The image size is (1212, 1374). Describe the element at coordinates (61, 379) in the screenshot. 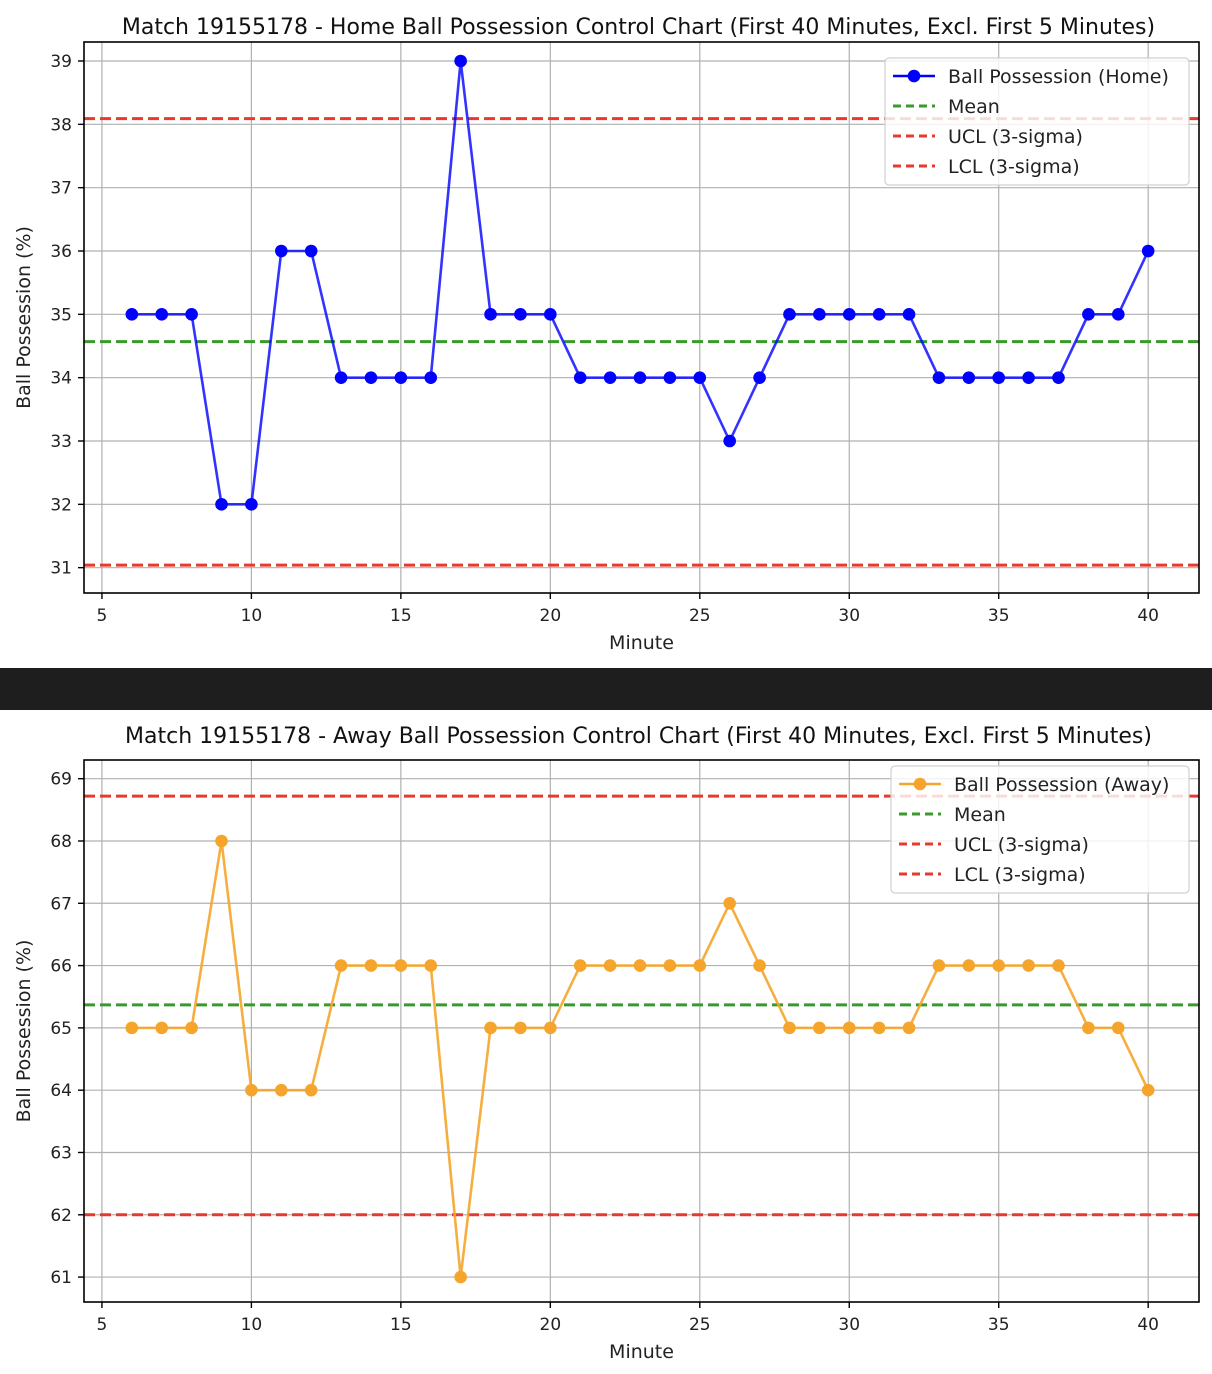

I see `y-tick-label: 34` at that location.